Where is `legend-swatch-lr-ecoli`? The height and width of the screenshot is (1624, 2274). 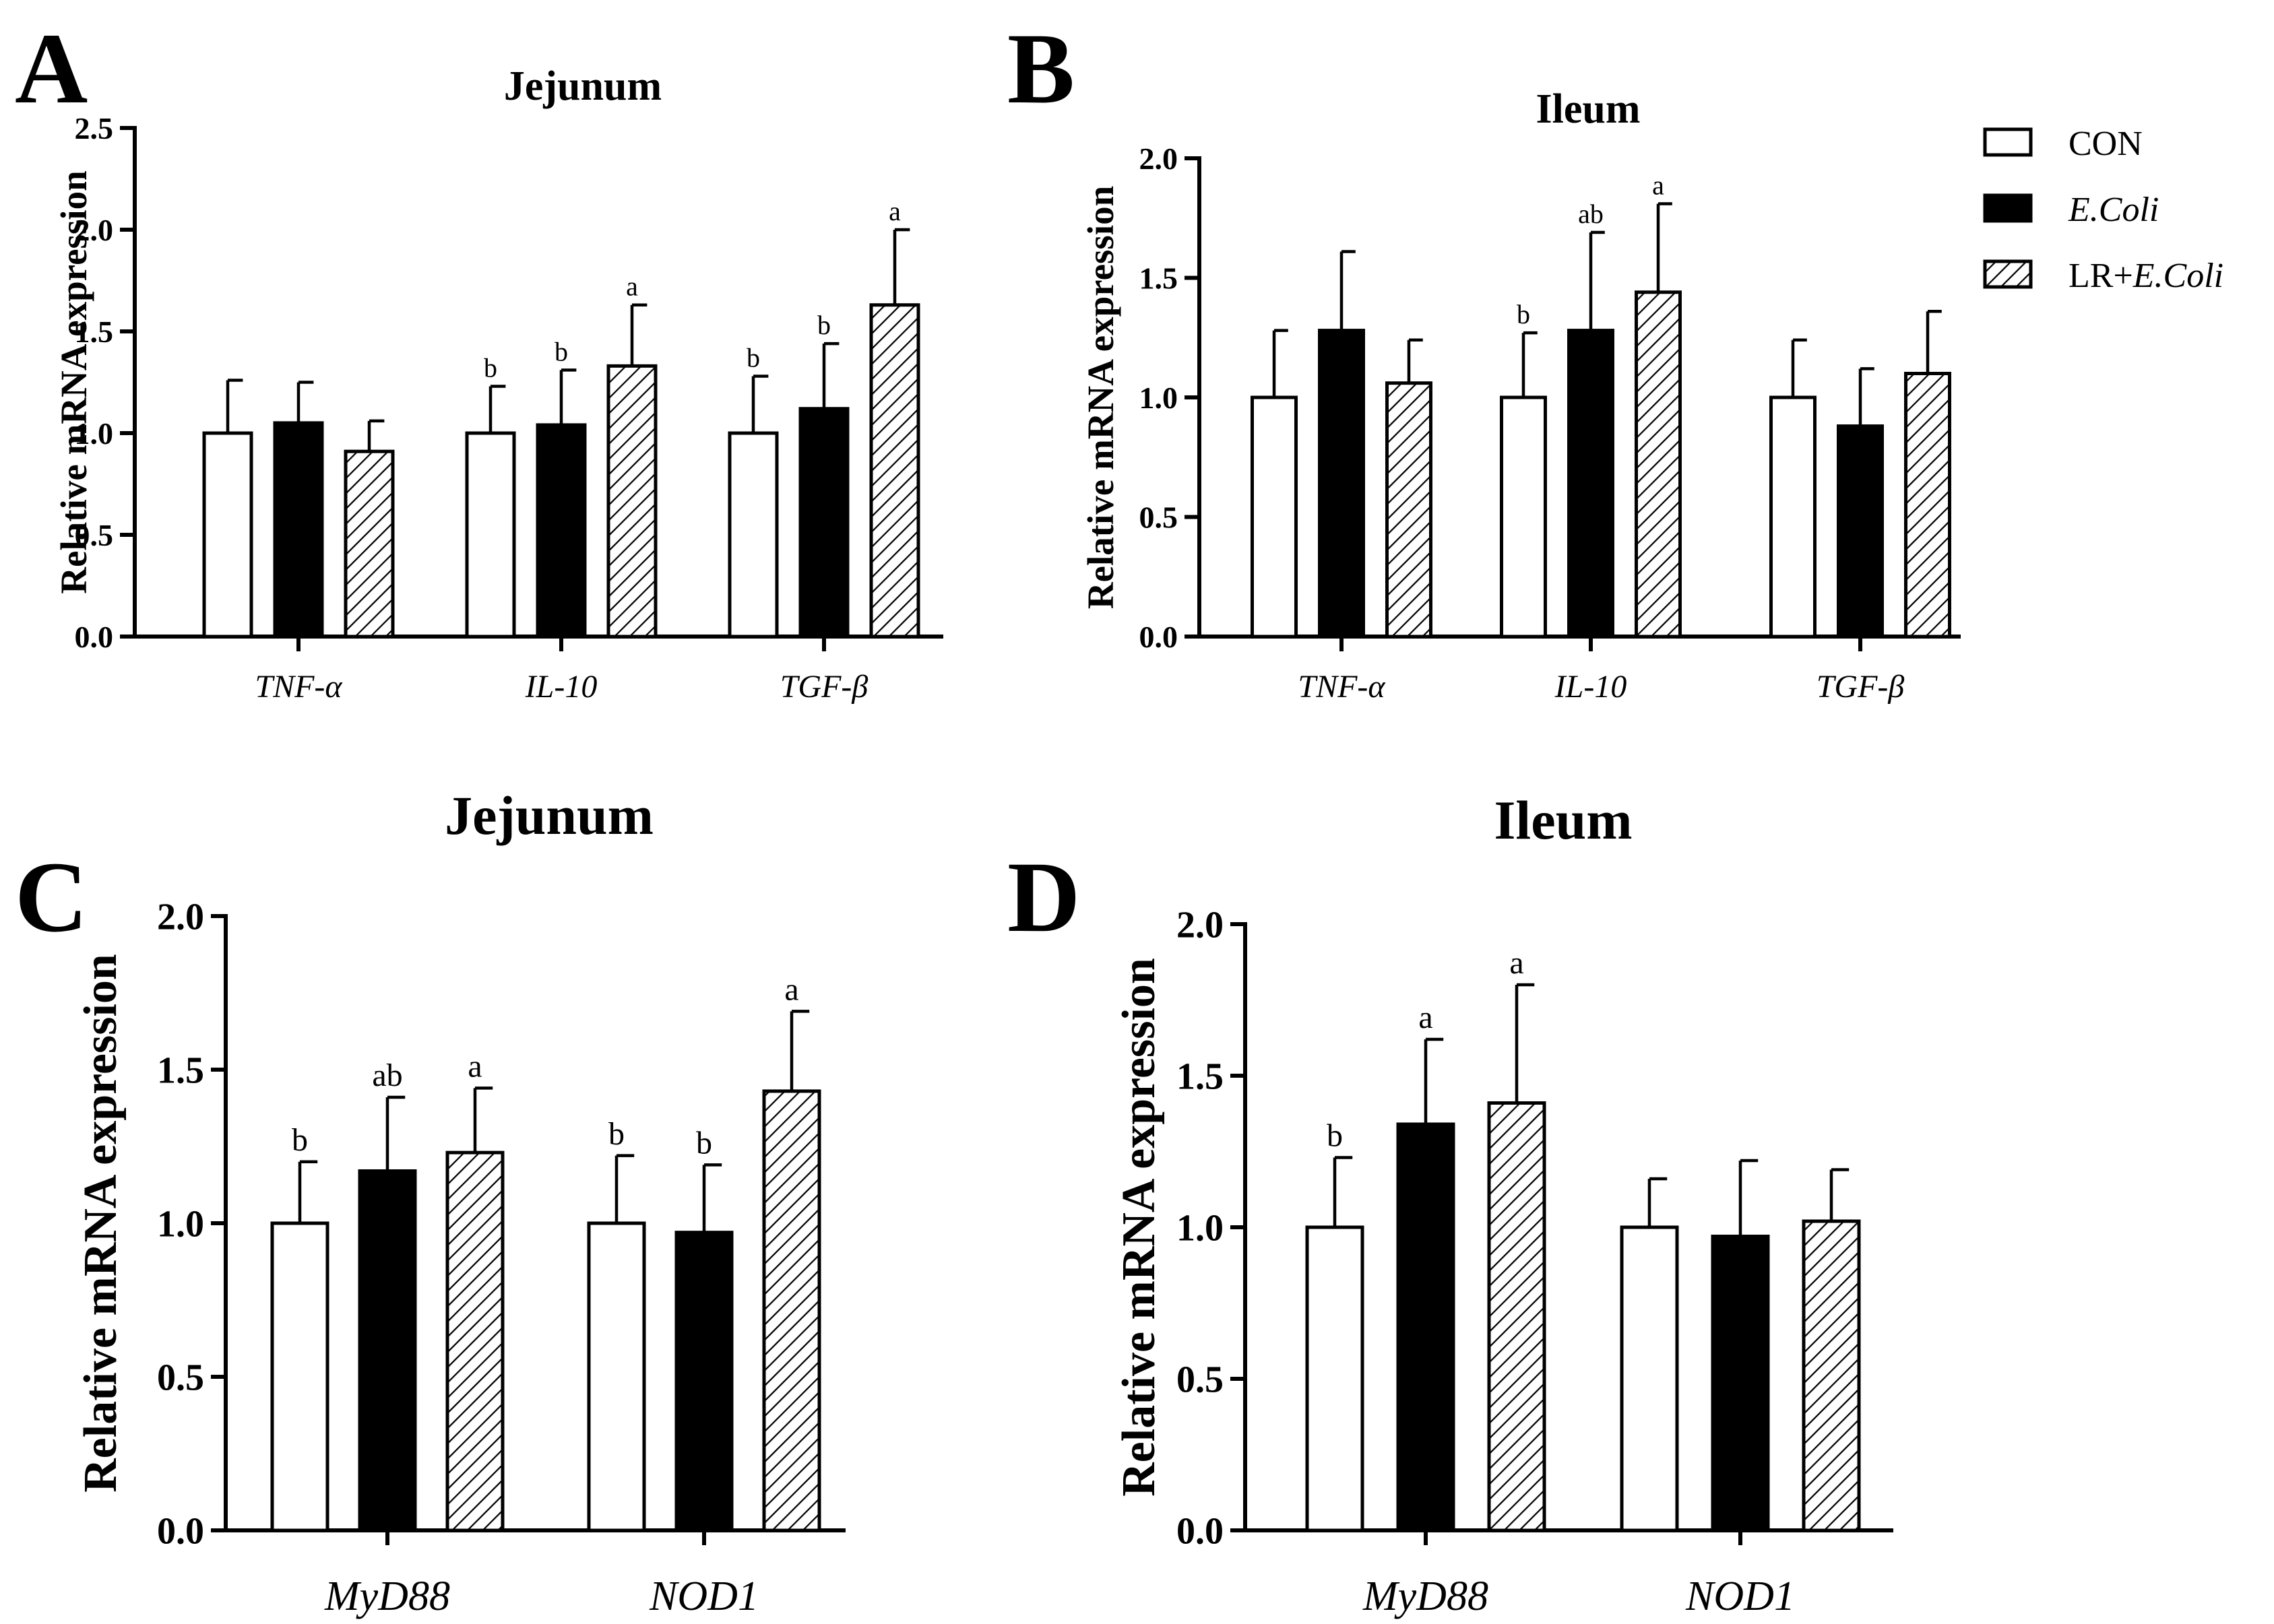 legend-swatch-lr-ecoli is located at coordinates (2008, 274).